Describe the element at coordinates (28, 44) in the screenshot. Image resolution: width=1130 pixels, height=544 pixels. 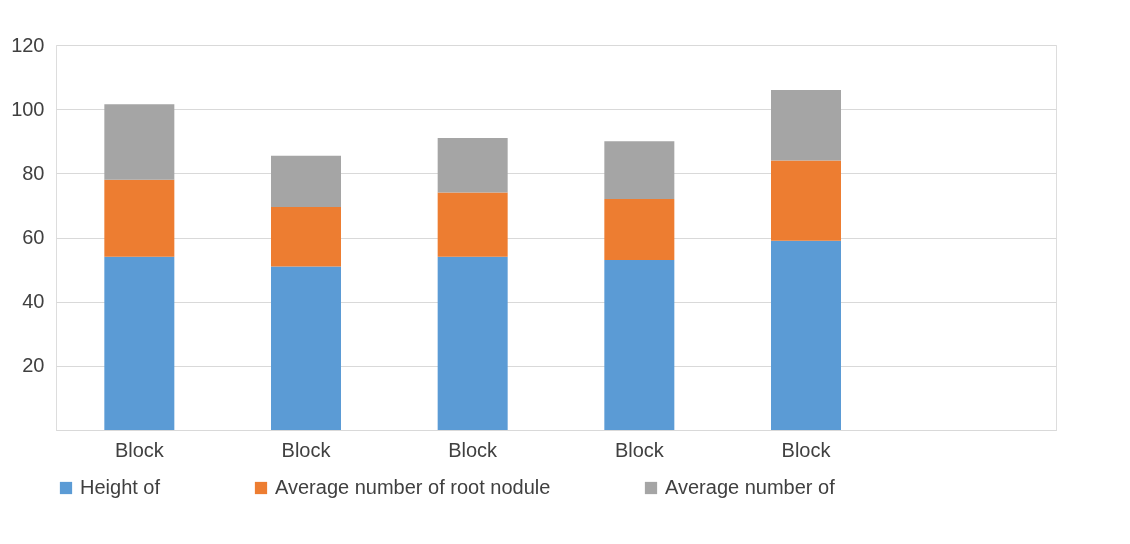
I see `y-tick-label: 120` at that location.